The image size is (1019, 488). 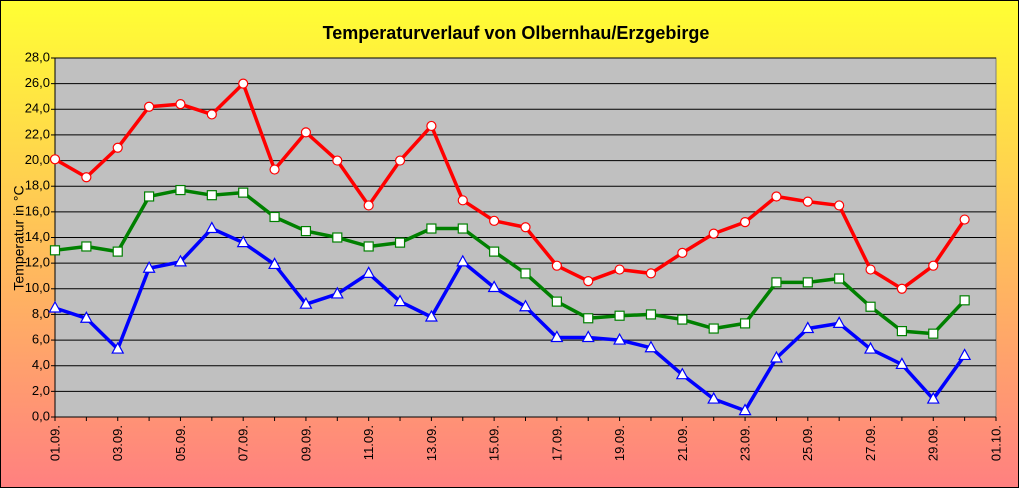 I want to click on y-tick-label: 24,0, so click(x=37, y=108).